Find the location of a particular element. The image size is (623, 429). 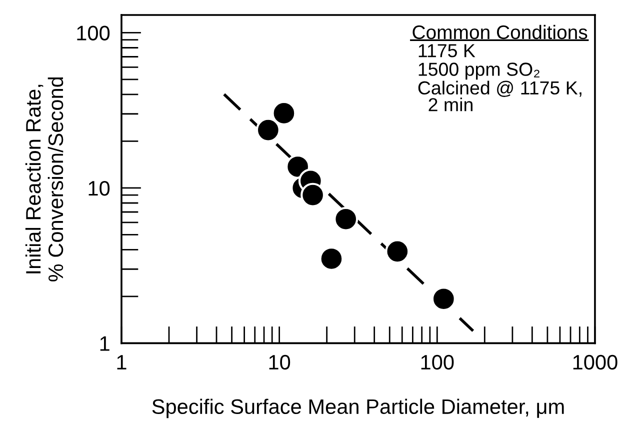

x-tick-label: 1 is located at coordinates (121, 362).